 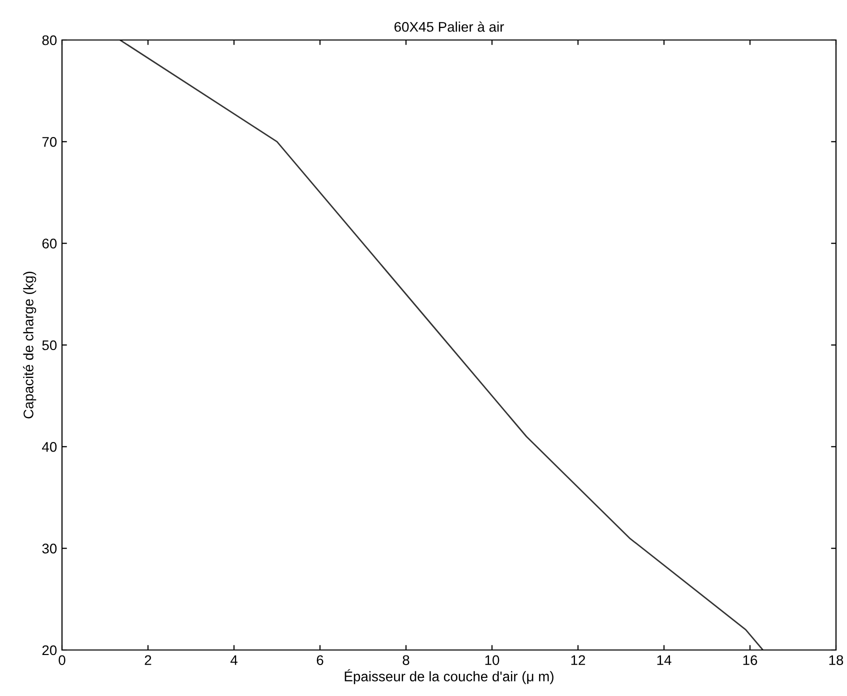 I want to click on y-tick-label: 40, so click(x=49, y=447).